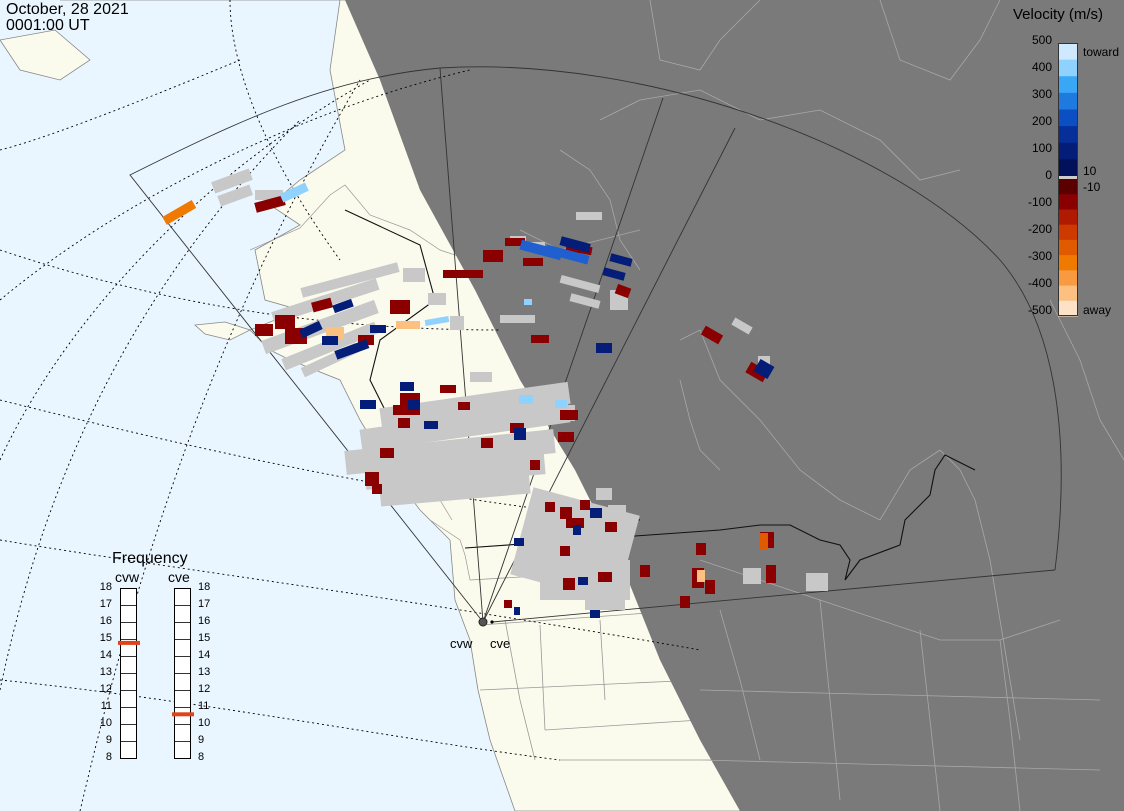 The height and width of the screenshot is (811, 1124). I want to click on colorbar-away-segments, so click(1068, 248).